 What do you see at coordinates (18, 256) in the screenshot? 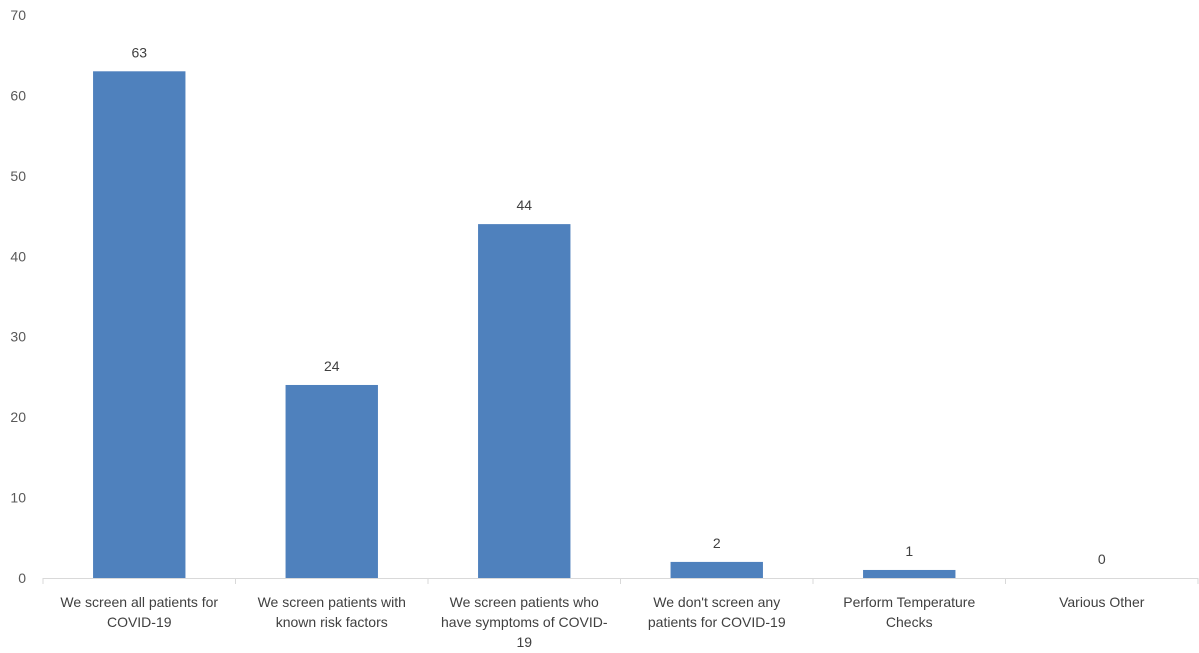
I see `y-tick-label: 40` at bounding box center [18, 256].